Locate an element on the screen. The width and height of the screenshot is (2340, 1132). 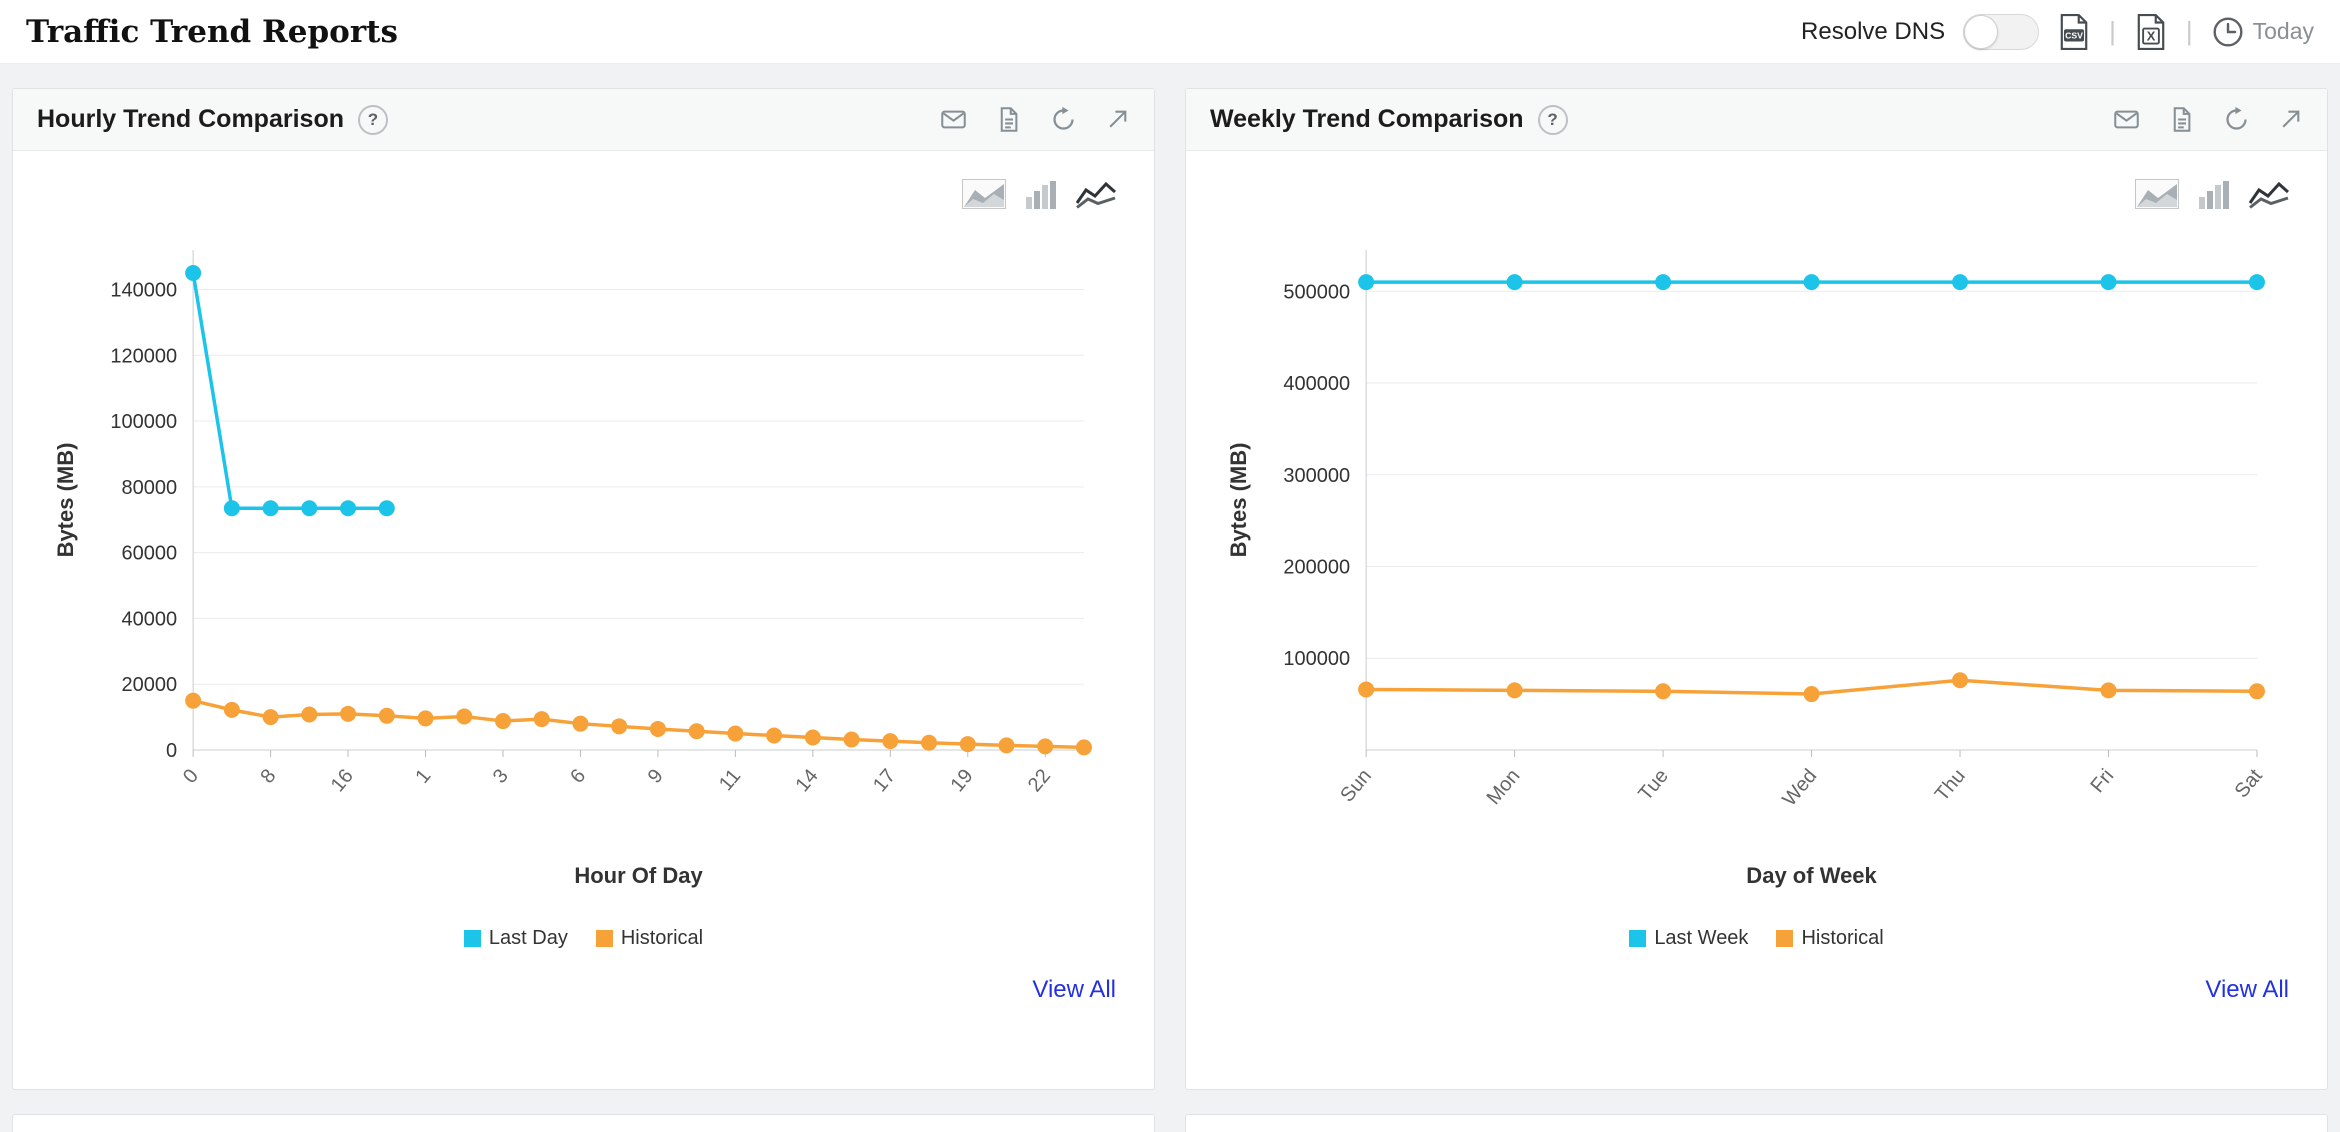
svg-text: 8 is located at coordinates (268, 776).